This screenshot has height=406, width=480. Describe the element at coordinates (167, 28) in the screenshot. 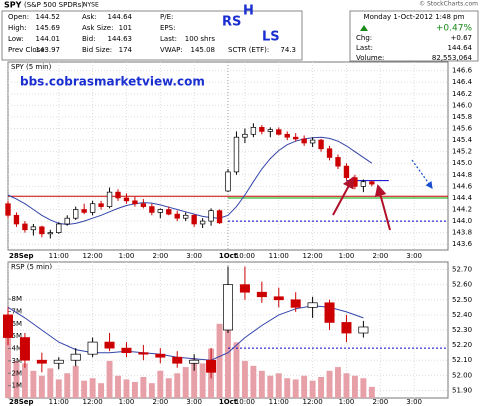

I see `field-label: EPS:` at that location.